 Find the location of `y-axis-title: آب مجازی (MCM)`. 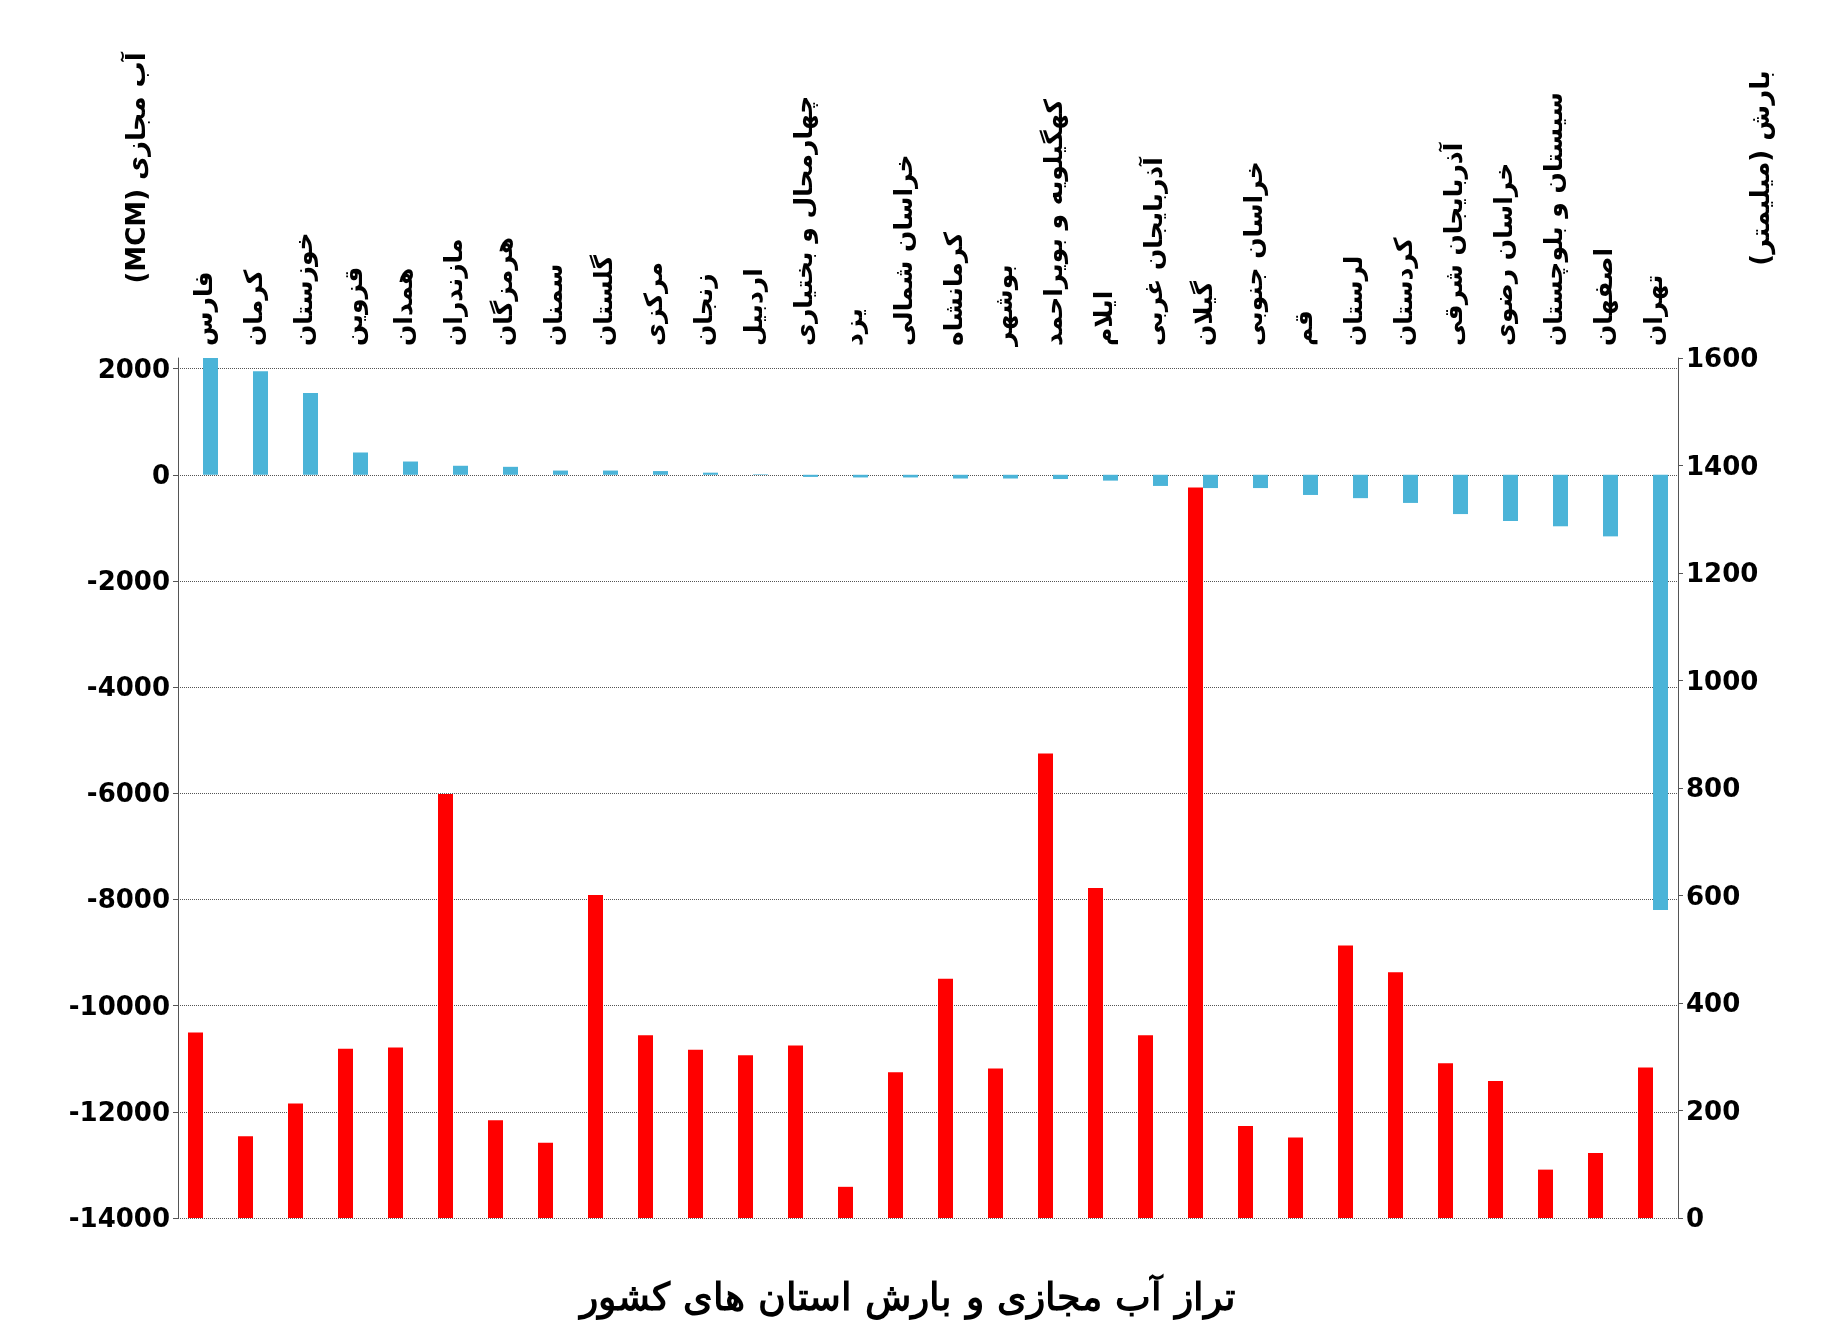

y-axis-title: آب مجازی (MCM) is located at coordinates (136, 168).